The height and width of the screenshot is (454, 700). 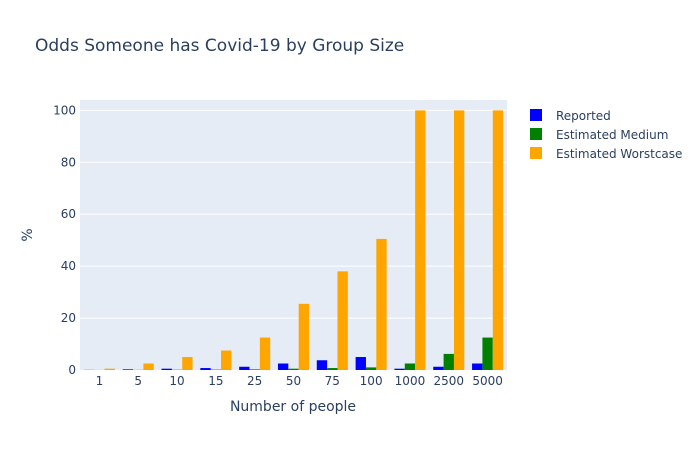 I want to click on x-tick-label: 5000, so click(x=487, y=381).